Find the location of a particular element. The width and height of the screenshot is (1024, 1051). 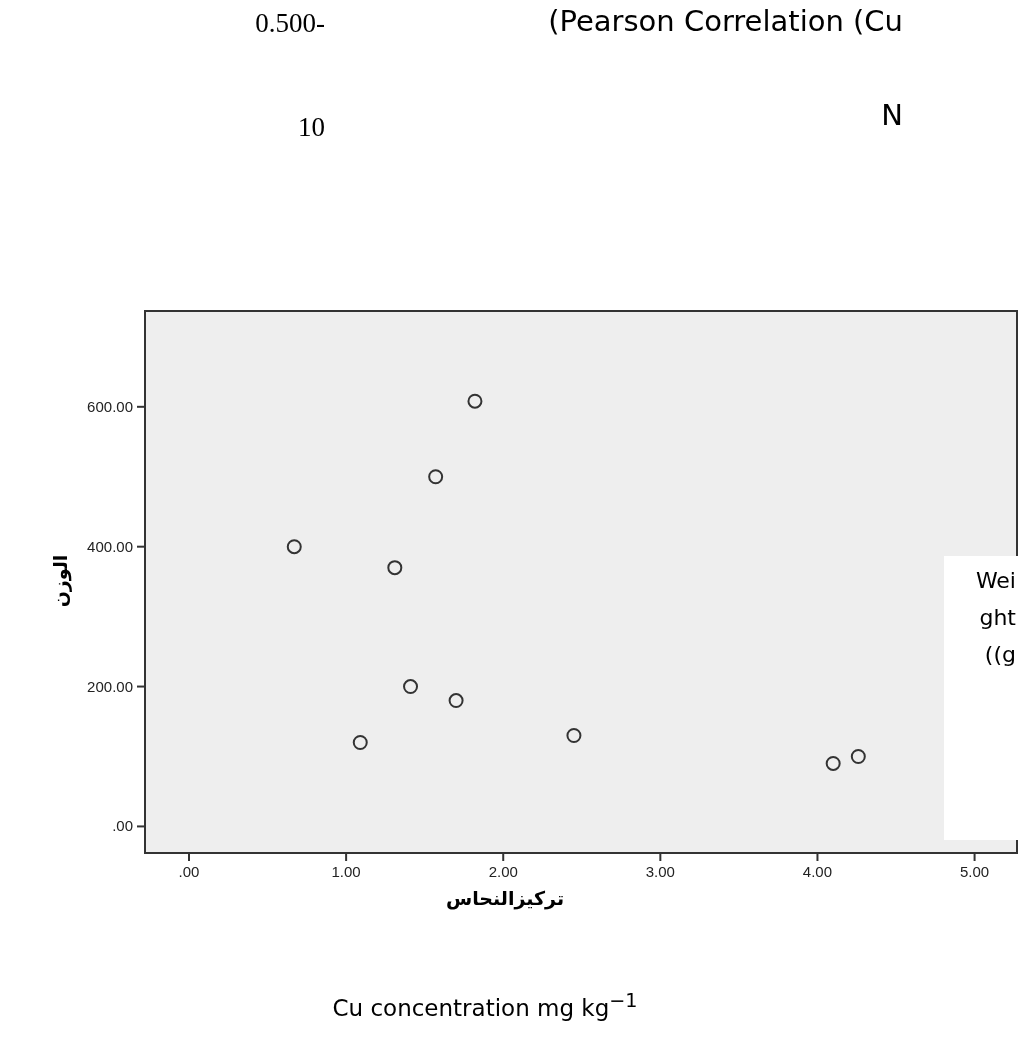

x-axis-title: تركيزالنحاس is located at coordinates (505, 898).